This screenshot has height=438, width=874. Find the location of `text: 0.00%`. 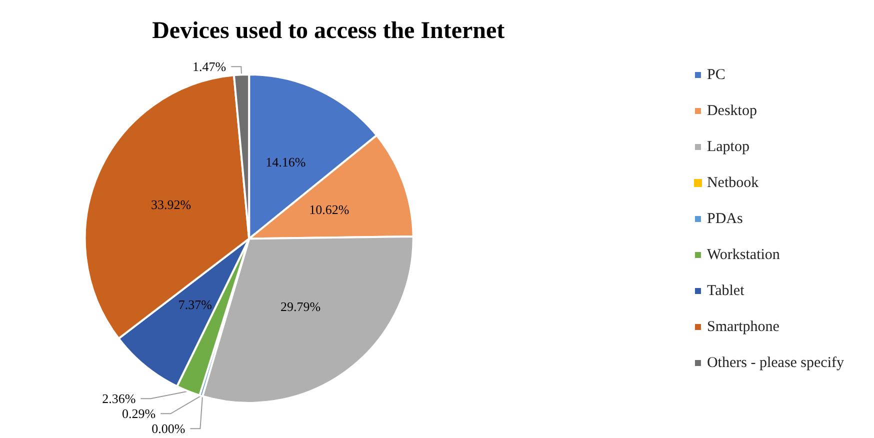

text: 0.00% is located at coordinates (169, 428).